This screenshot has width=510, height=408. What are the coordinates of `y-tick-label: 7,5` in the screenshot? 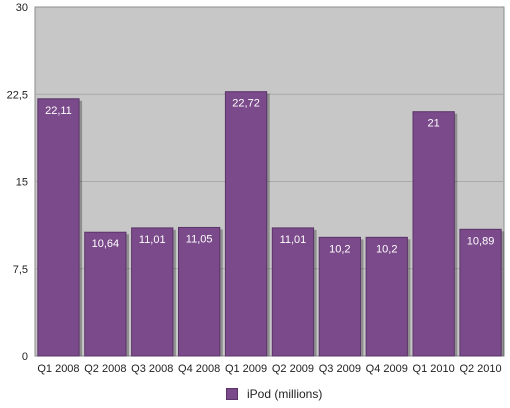 It's located at (20, 270).